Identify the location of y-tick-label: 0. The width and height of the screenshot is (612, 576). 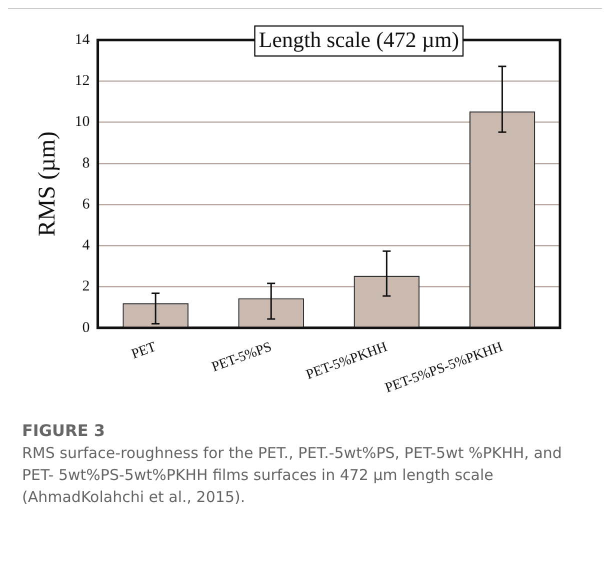
(86, 328).